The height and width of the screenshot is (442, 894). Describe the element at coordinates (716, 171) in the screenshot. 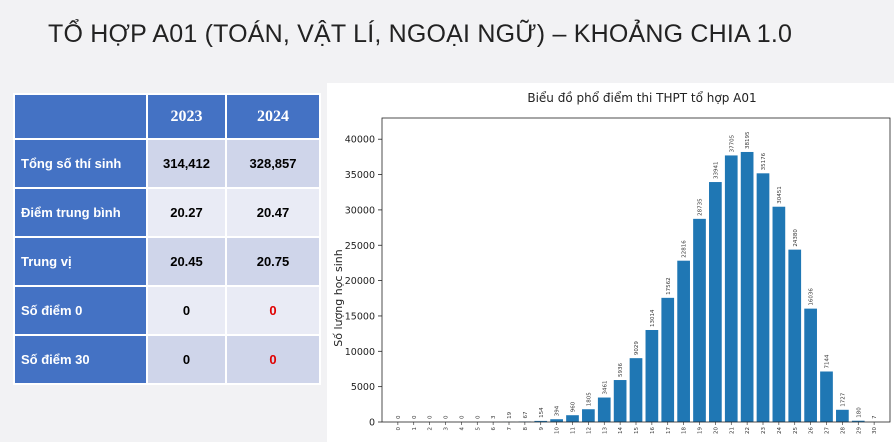

I see `bar-value-label: 33941` at that location.